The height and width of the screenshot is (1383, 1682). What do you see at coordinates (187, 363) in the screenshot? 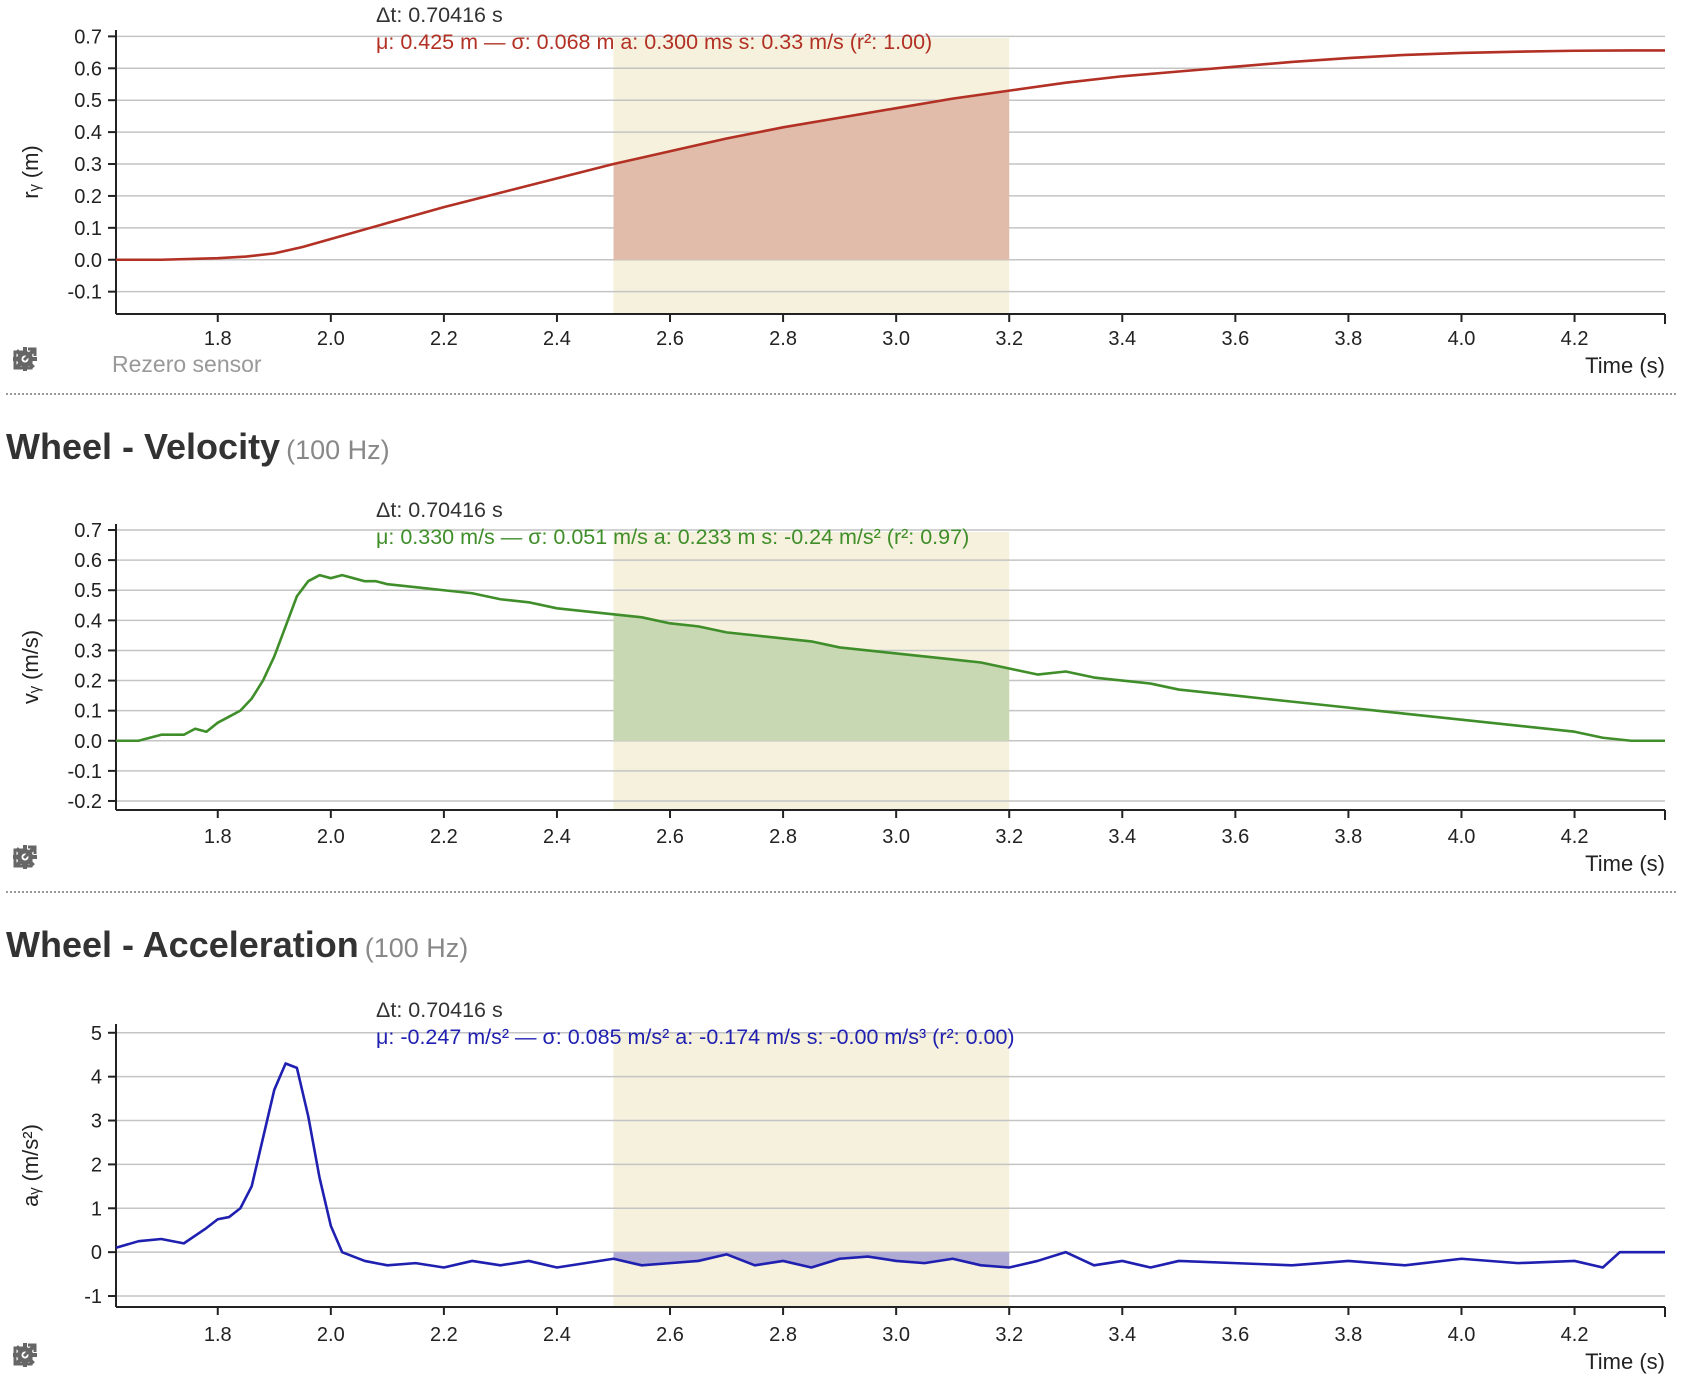
I see `rezero-sensor-link: Rezero sensor` at bounding box center [187, 363].